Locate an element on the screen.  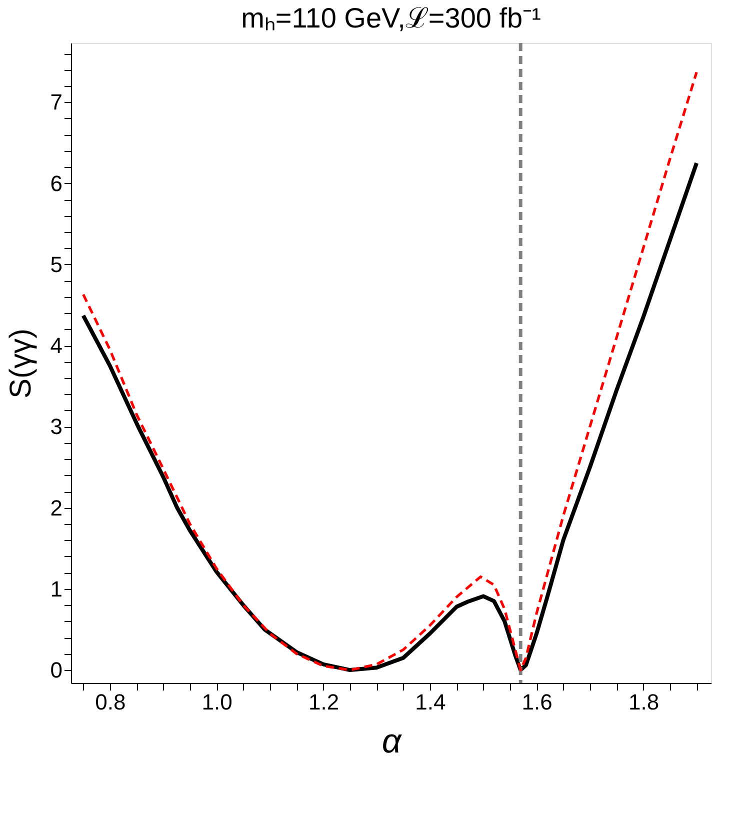
chart-title: mₕ=110 GeV,ℒ=300 fb⁻¹ is located at coordinates (391, 18).